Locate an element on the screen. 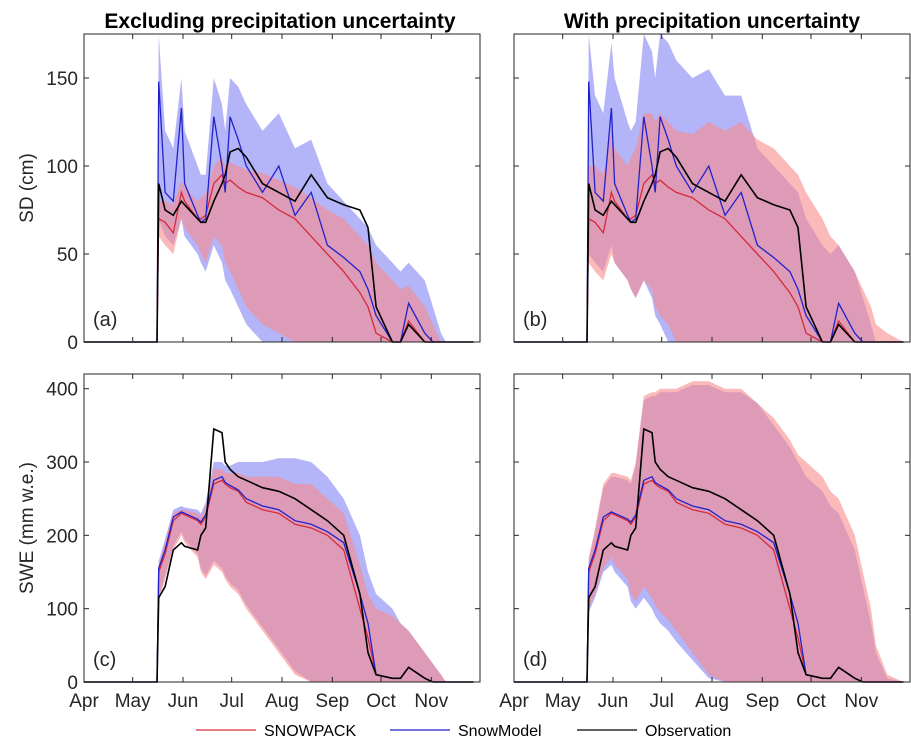  y-tick-label: 300 is located at coordinates (62, 463).